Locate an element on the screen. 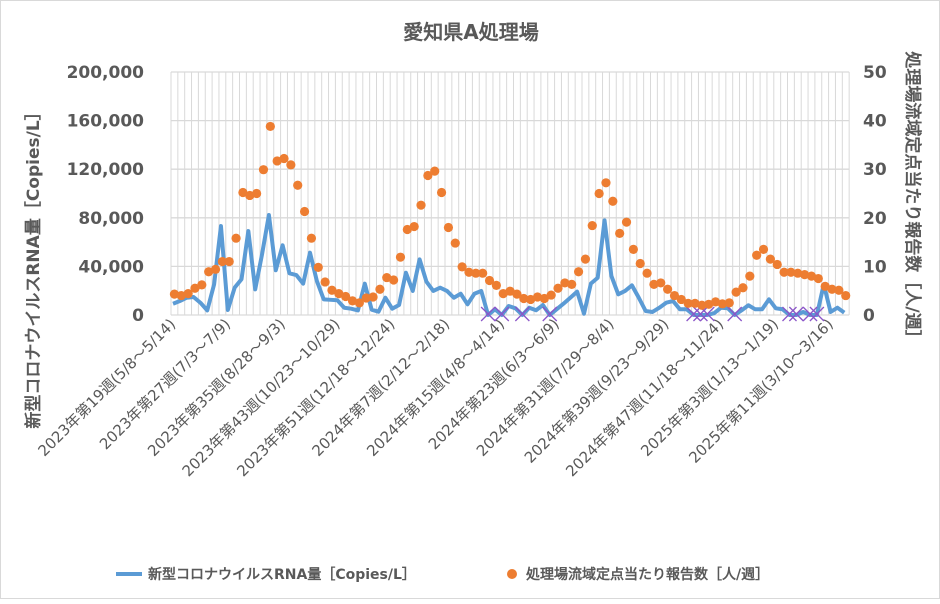 The height and width of the screenshot is (604, 940). y-axis-right: 0 10 20 30 40 50 is located at coordinates (875, 194).